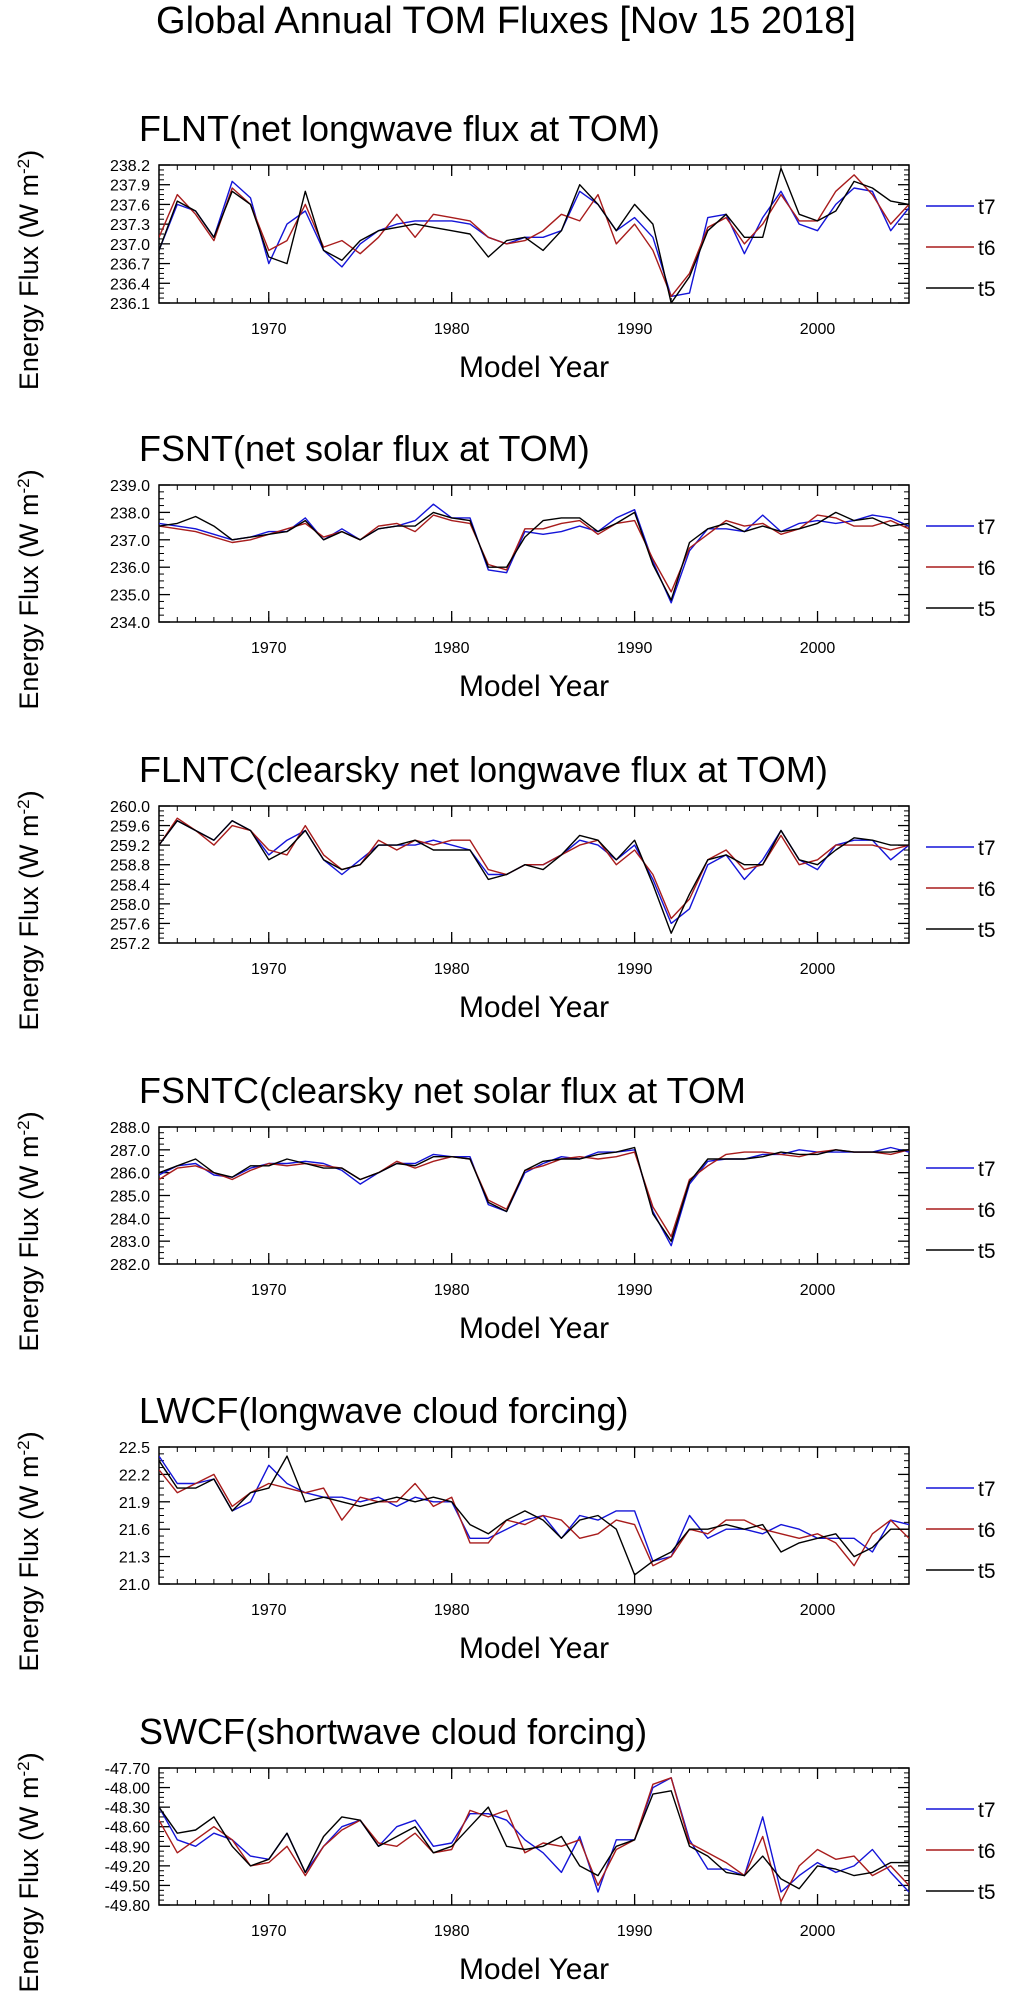 Image resolution: width=1012 pixels, height=2000 pixels. I want to click on y-tick-label: 258.4, so click(130, 885).